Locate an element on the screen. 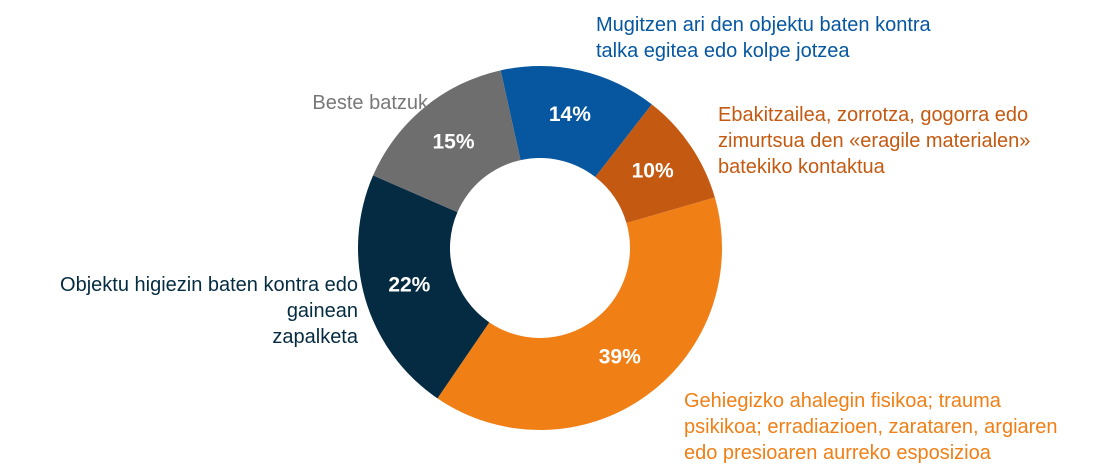 This screenshot has height=465, width=1104. value-label: 10% is located at coordinates (653, 170).